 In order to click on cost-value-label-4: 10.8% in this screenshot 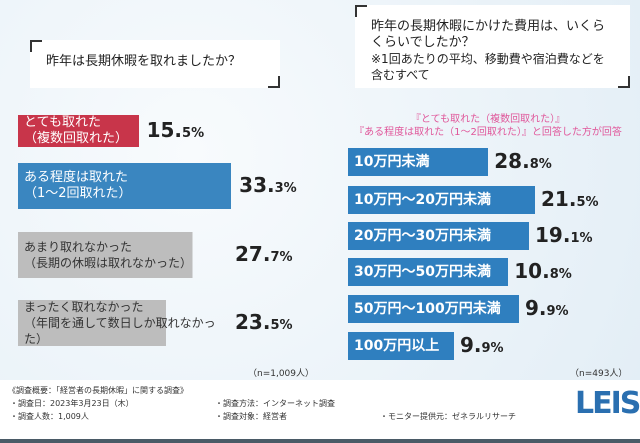, I will do `click(543, 271)`.